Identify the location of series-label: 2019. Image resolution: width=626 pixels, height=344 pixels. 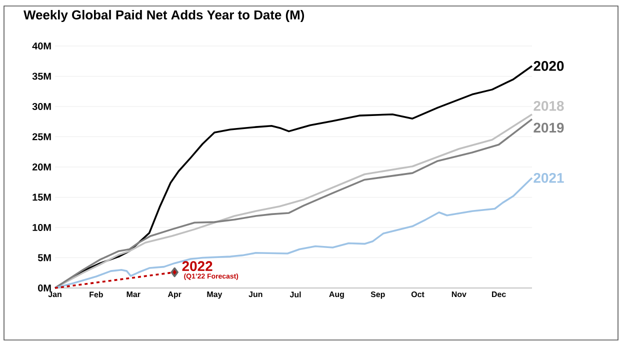
(549, 127).